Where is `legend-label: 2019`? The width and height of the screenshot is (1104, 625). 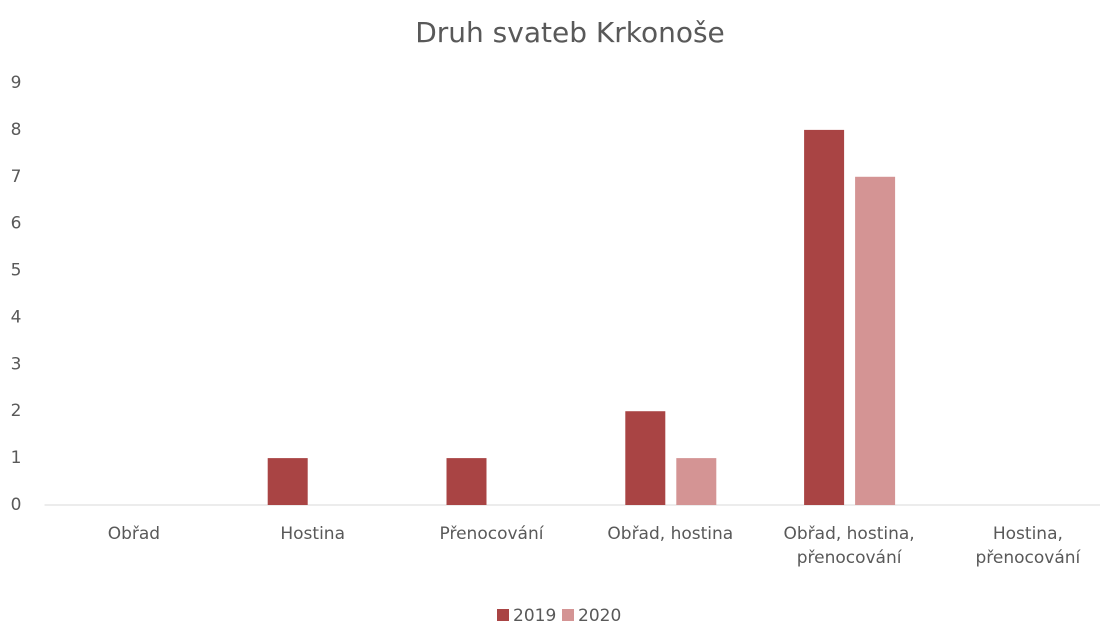 legend-label: 2019 is located at coordinates (534, 615).